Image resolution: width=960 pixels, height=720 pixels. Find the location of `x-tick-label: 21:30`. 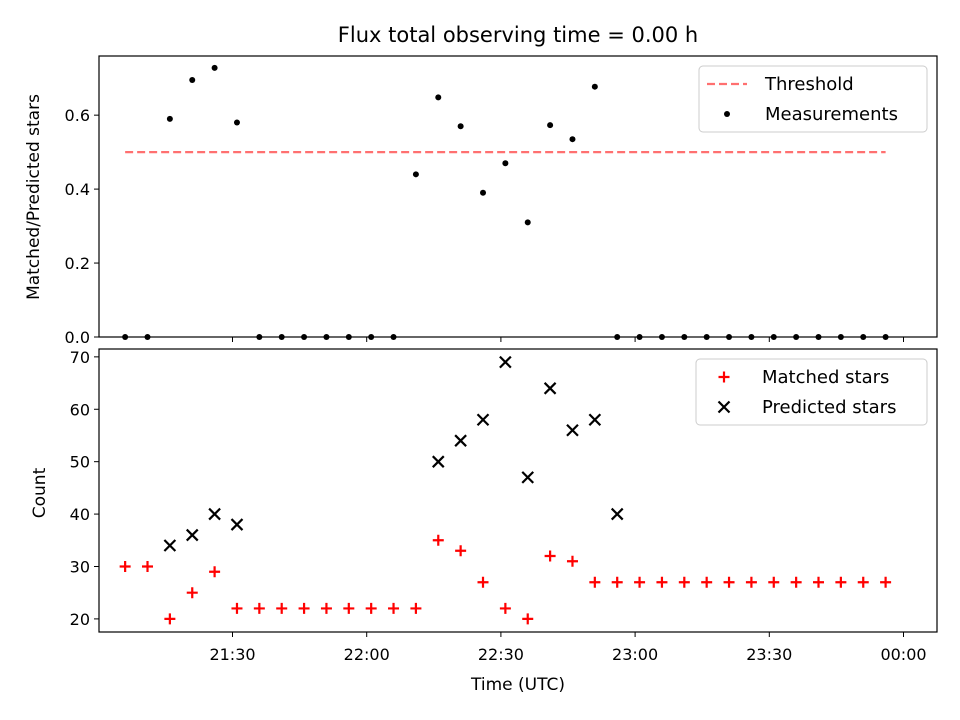

x-tick-label: 21:30 is located at coordinates (232, 654).